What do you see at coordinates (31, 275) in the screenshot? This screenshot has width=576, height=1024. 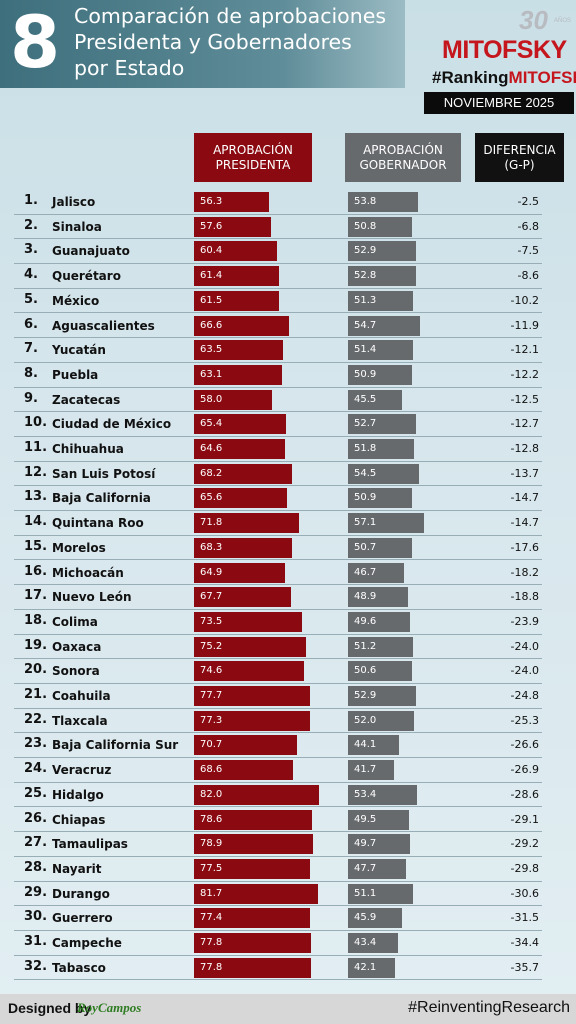 I see `rank-number: 4.` at bounding box center [31, 275].